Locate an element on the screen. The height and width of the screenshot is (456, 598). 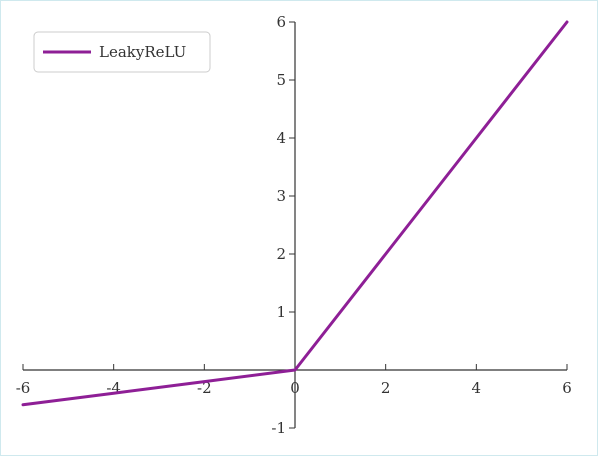
x-tick-label: 4 is located at coordinates (477, 388).